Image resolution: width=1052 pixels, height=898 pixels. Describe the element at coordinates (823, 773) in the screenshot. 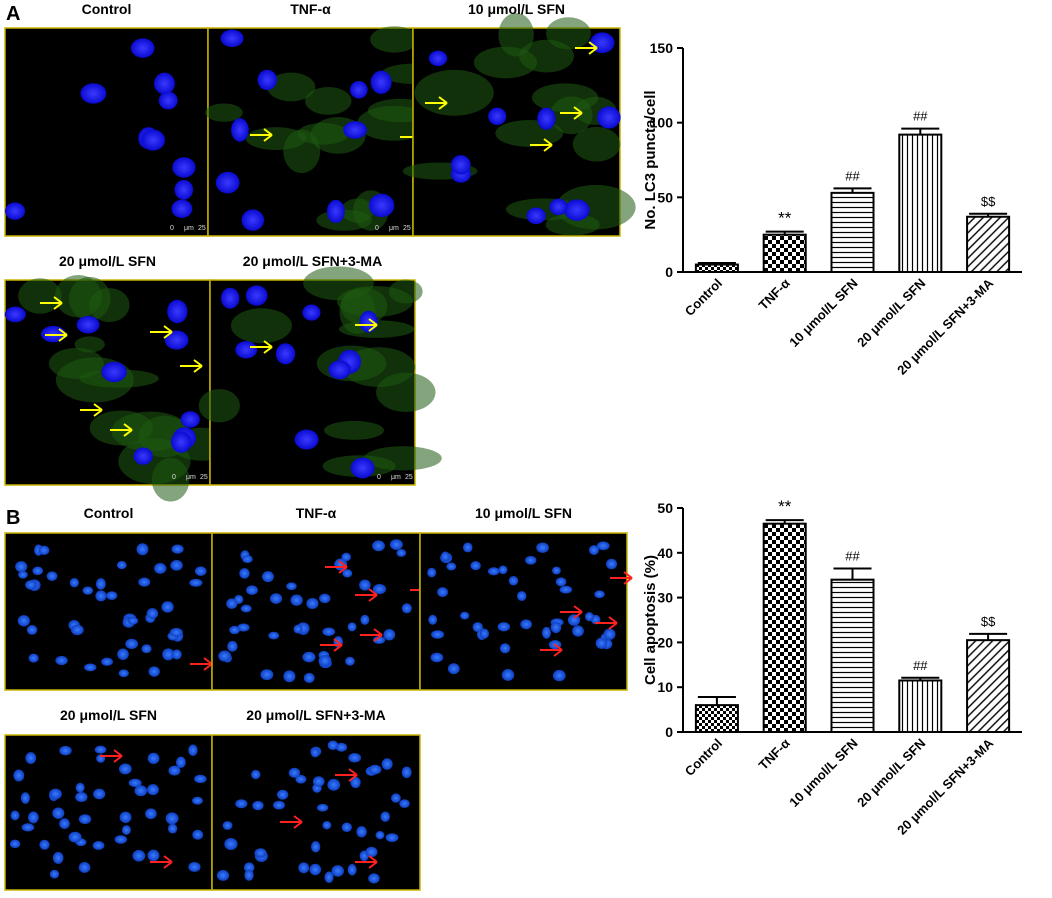

I see `x-tick-label: 10 μmol/L SFN` at that location.